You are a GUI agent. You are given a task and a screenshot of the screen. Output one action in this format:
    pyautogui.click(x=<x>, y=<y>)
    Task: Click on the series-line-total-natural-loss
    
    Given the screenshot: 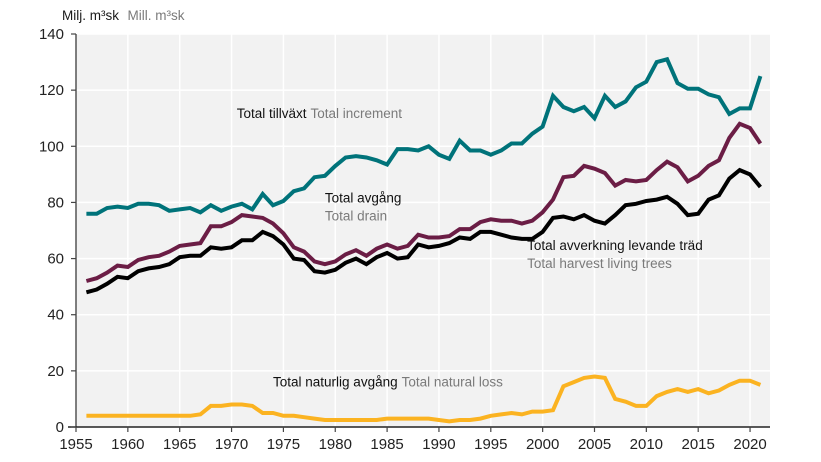 What is the action you would take?
    pyautogui.click(x=424, y=399)
    